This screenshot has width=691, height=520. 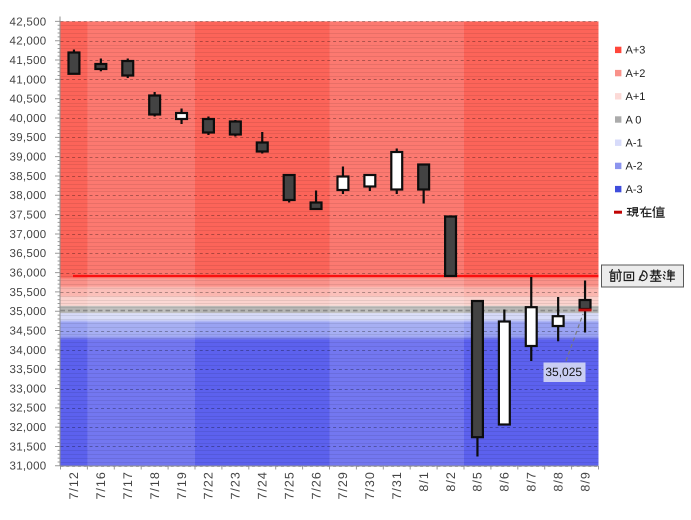 What do you see at coordinates (28, 216) in the screenshot?
I see `svg-text: 37,500` at bounding box center [28, 216].